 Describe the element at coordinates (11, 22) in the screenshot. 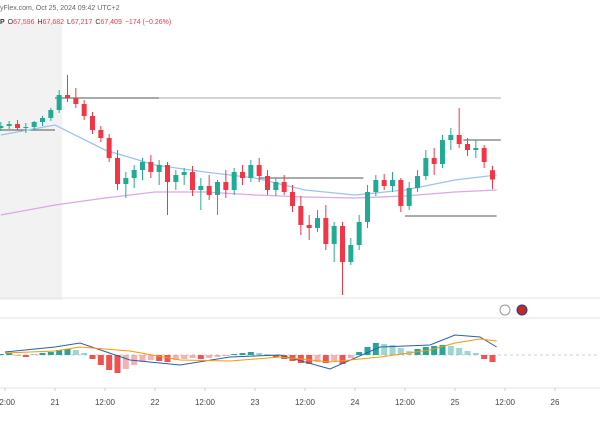

I see `legend-label: O` at that location.